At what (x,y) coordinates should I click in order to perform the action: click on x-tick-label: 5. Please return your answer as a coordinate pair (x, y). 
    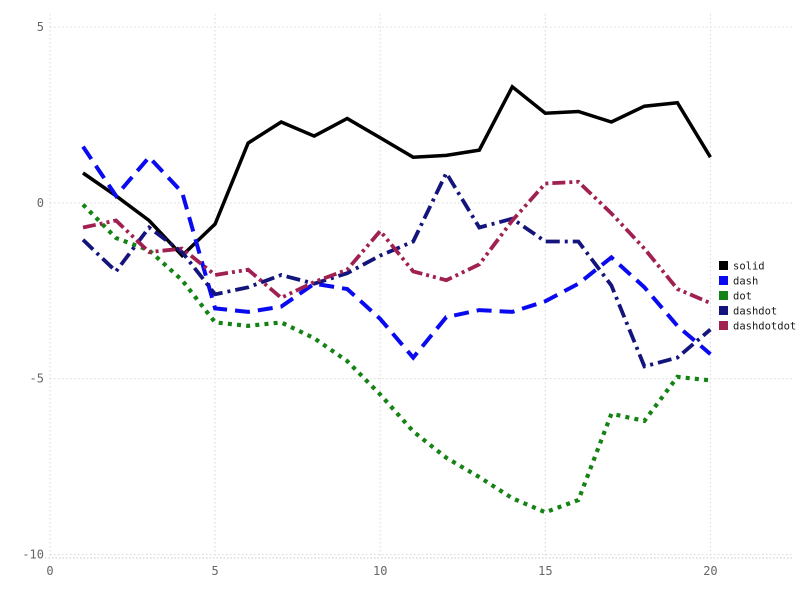
    Looking at the image, I should click on (214, 571).